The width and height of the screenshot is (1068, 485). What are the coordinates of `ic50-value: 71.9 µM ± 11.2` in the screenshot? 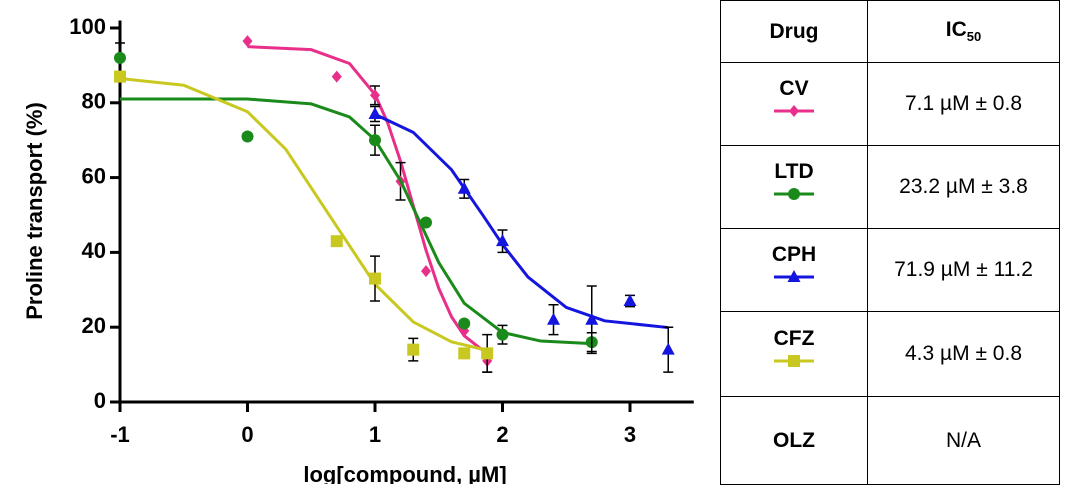 It's located at (963, 270).